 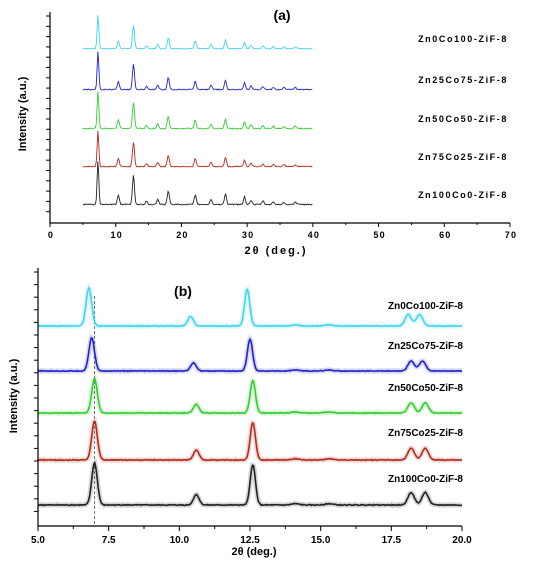 I want to click on panel-a-series-label: Zn0Co100-ZiF-8, so click(x=463, y=39).